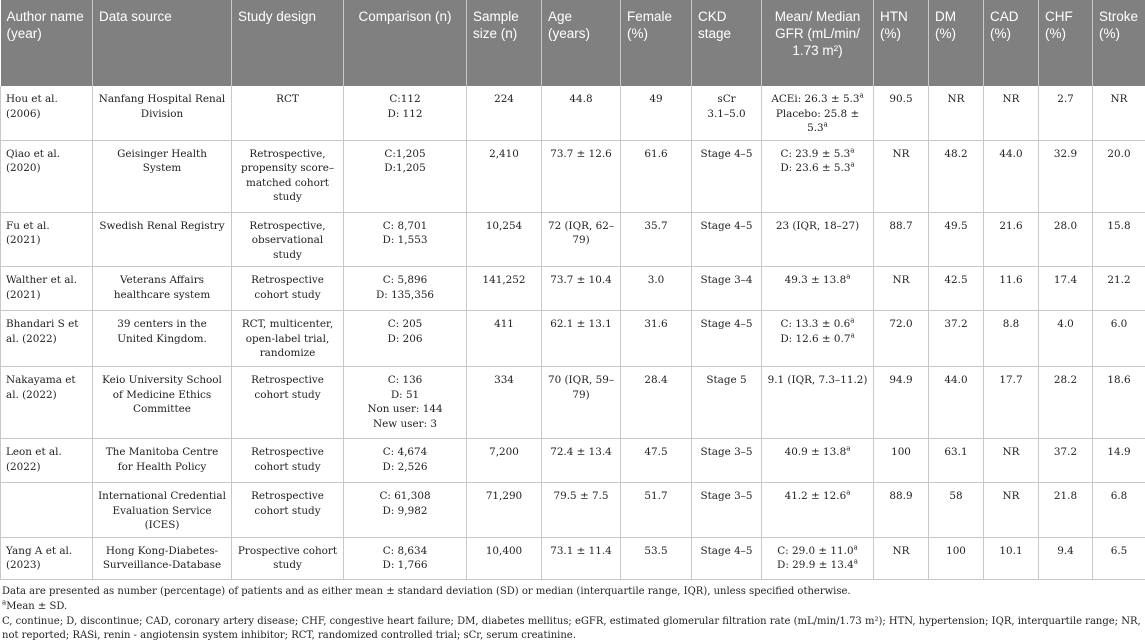  Describe the element at coordinates (956, 403) in the screenshot. I see `cell-dm: 44.0` at that location.